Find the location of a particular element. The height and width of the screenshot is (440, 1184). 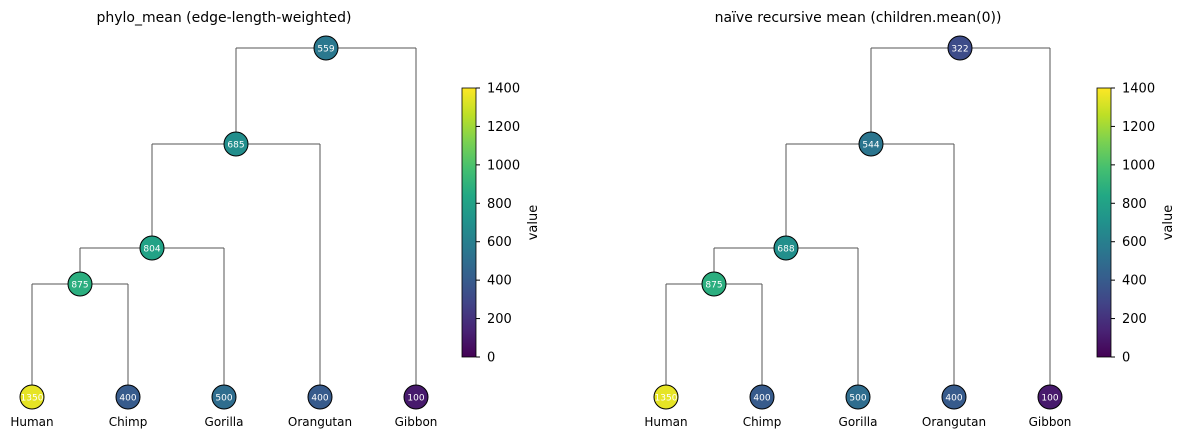

node-value-label: 559 is located at coordinates (325, 50).